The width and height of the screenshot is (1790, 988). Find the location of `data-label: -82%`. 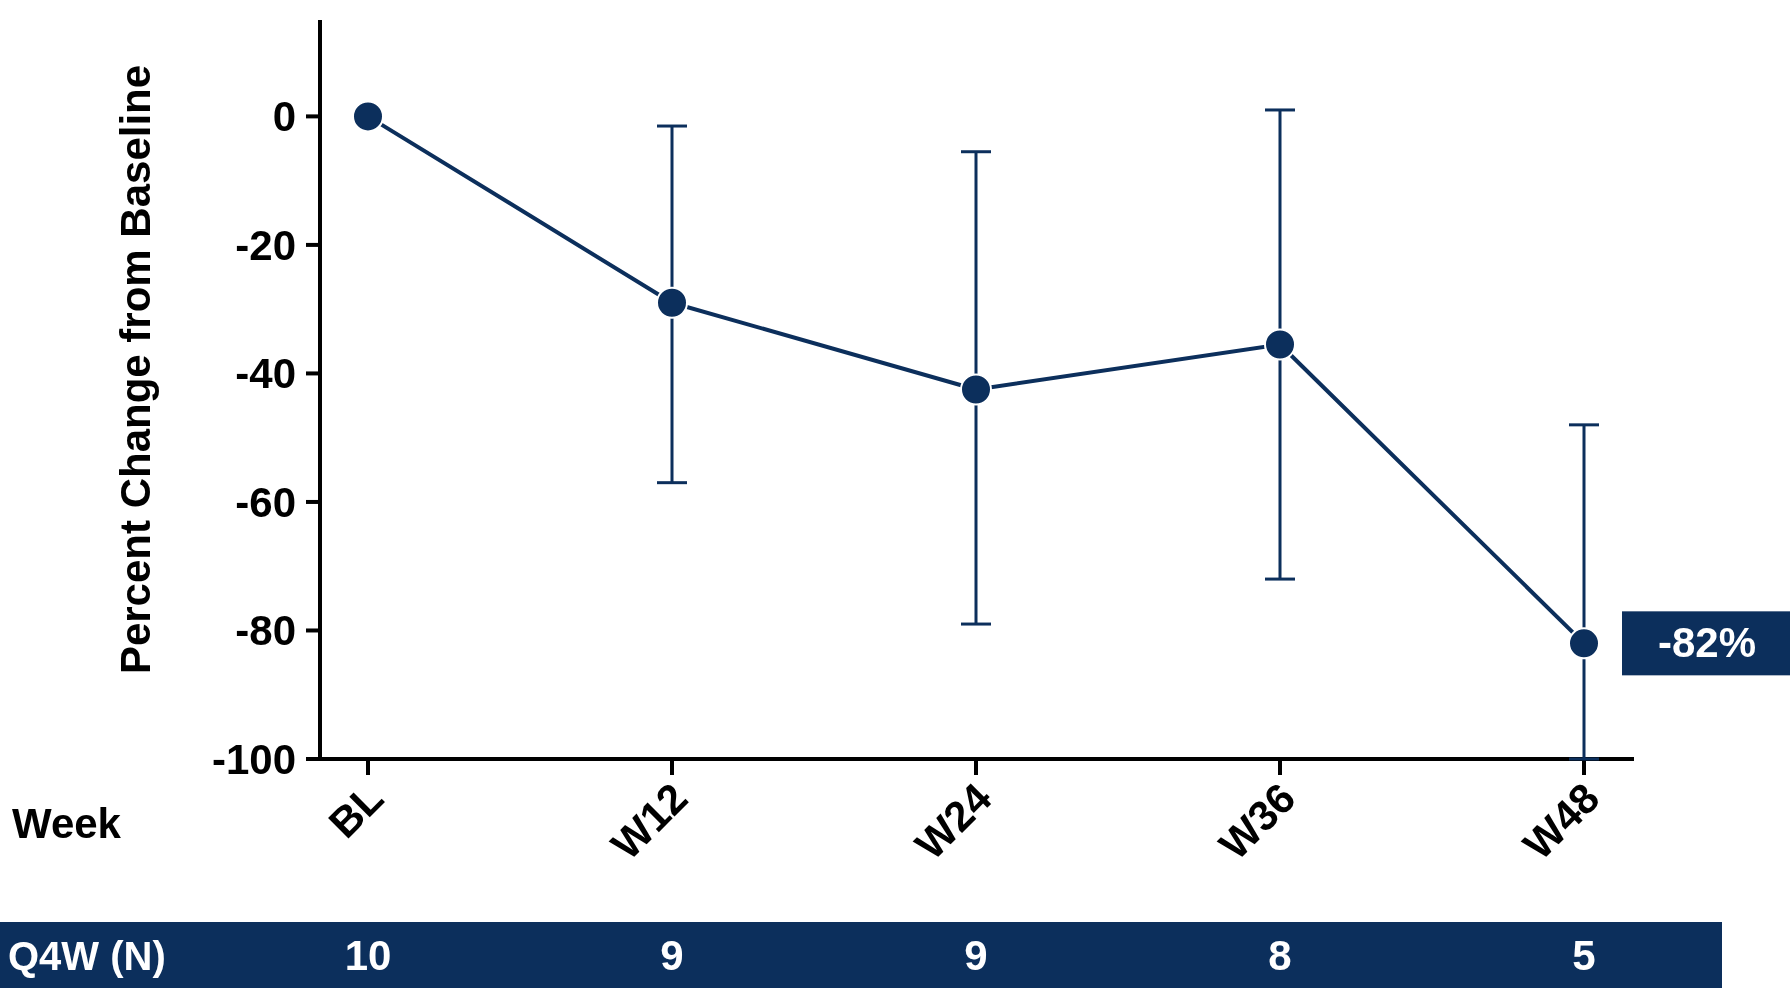

data-label: -82% is located at coordinates (1707, 643).